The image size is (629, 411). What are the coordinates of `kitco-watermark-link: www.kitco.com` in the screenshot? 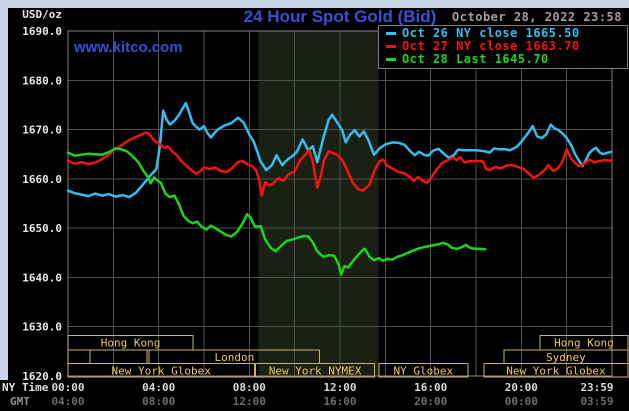 It's located at (128, 47).